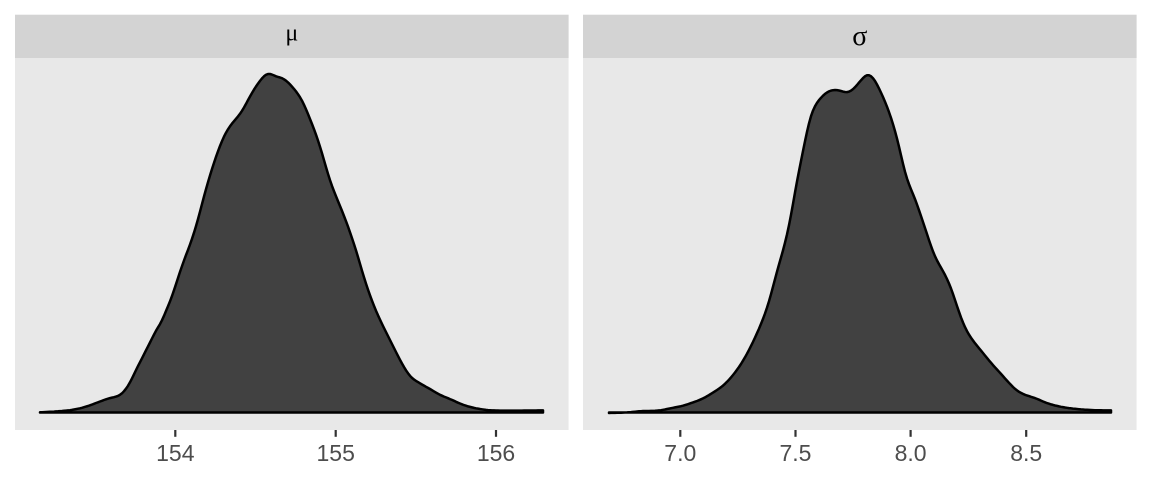 This screenshot has height=480, width=1152. Describe the element at coordinates (911, 453) in the screenshot. I see `svg-text: 8.0` at that location.